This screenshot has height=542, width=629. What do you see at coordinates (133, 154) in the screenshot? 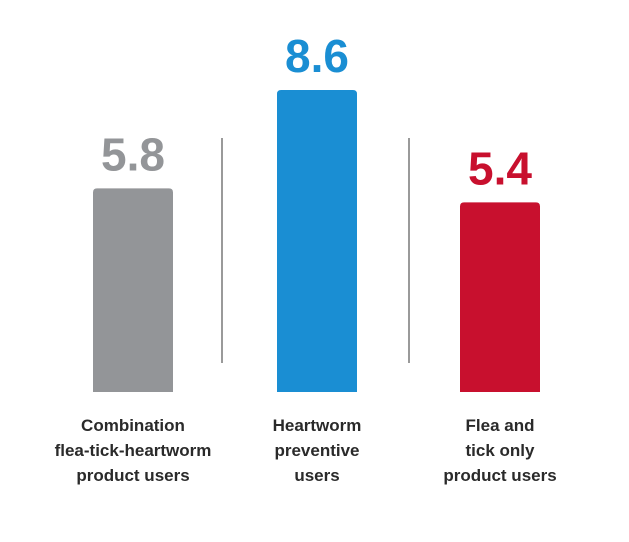
I see `value-label-combination: 5.8` at bounding box center [133, 154].